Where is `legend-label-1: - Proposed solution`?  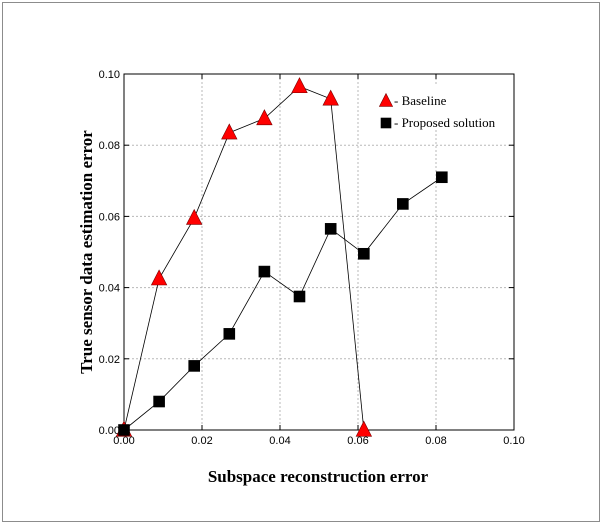 legend-label-1: - Proposed solution is located at coordinates (445, 122).